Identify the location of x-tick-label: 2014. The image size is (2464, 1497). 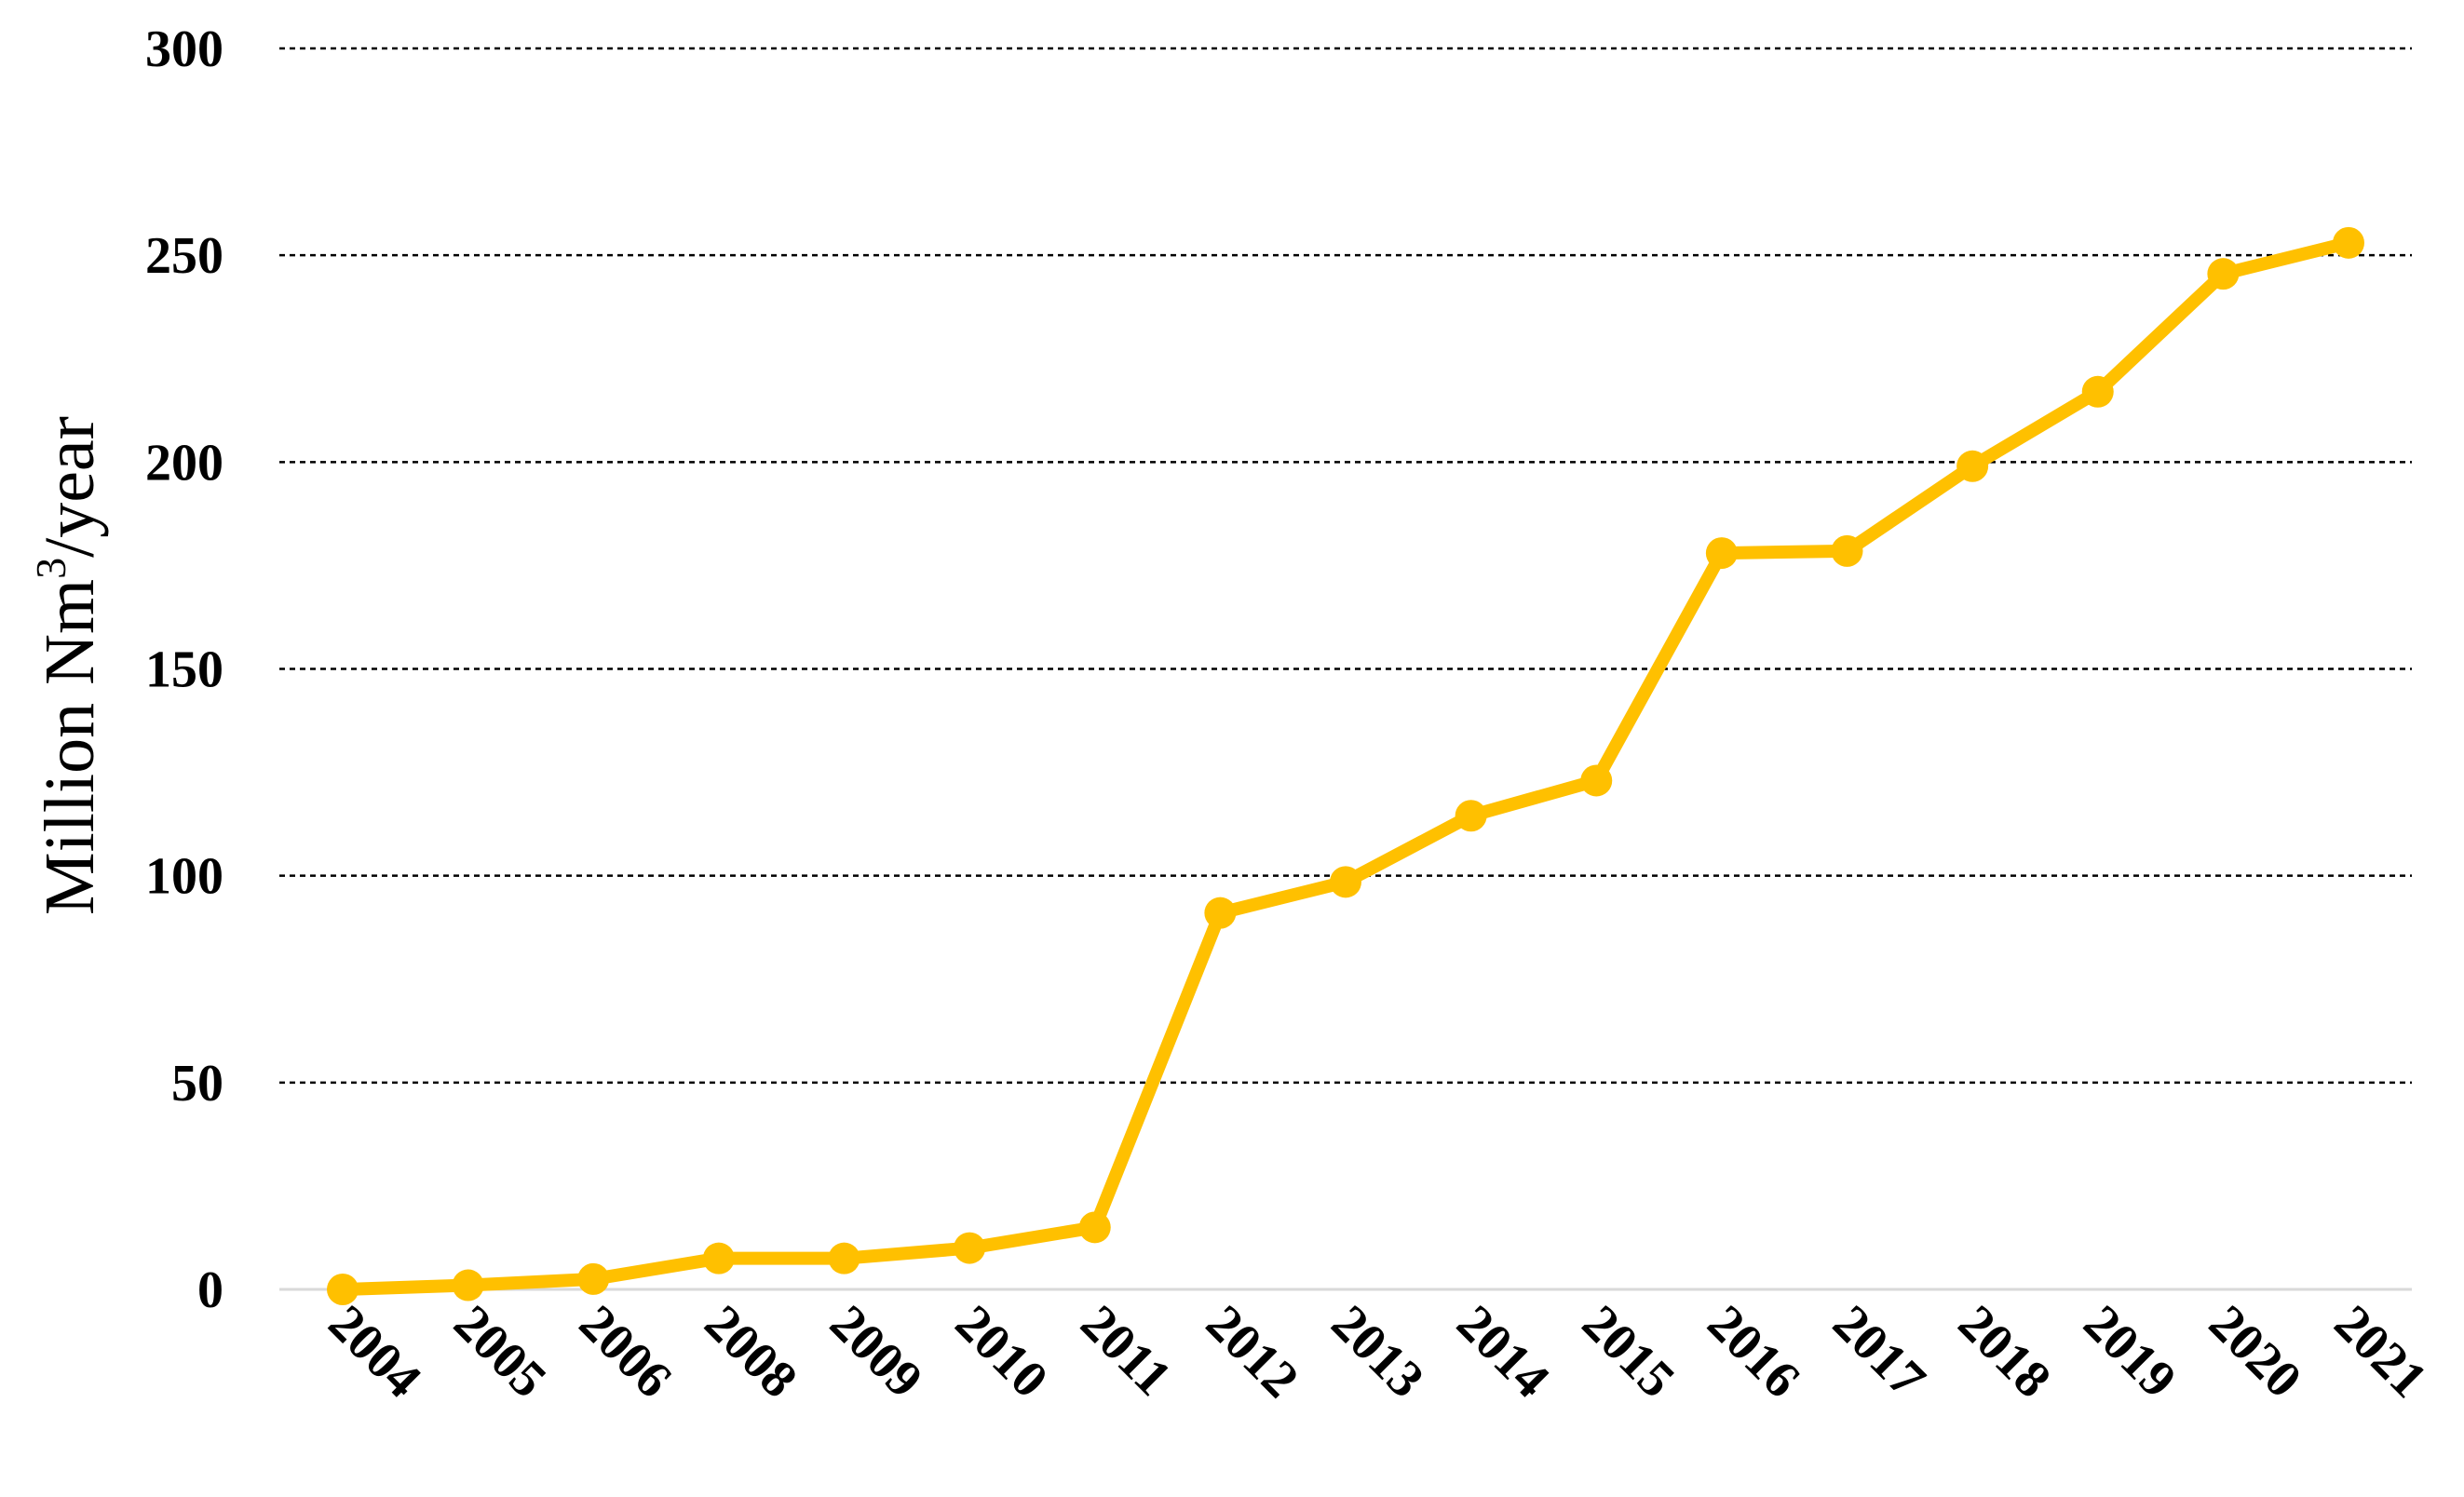
(1502, 1351).